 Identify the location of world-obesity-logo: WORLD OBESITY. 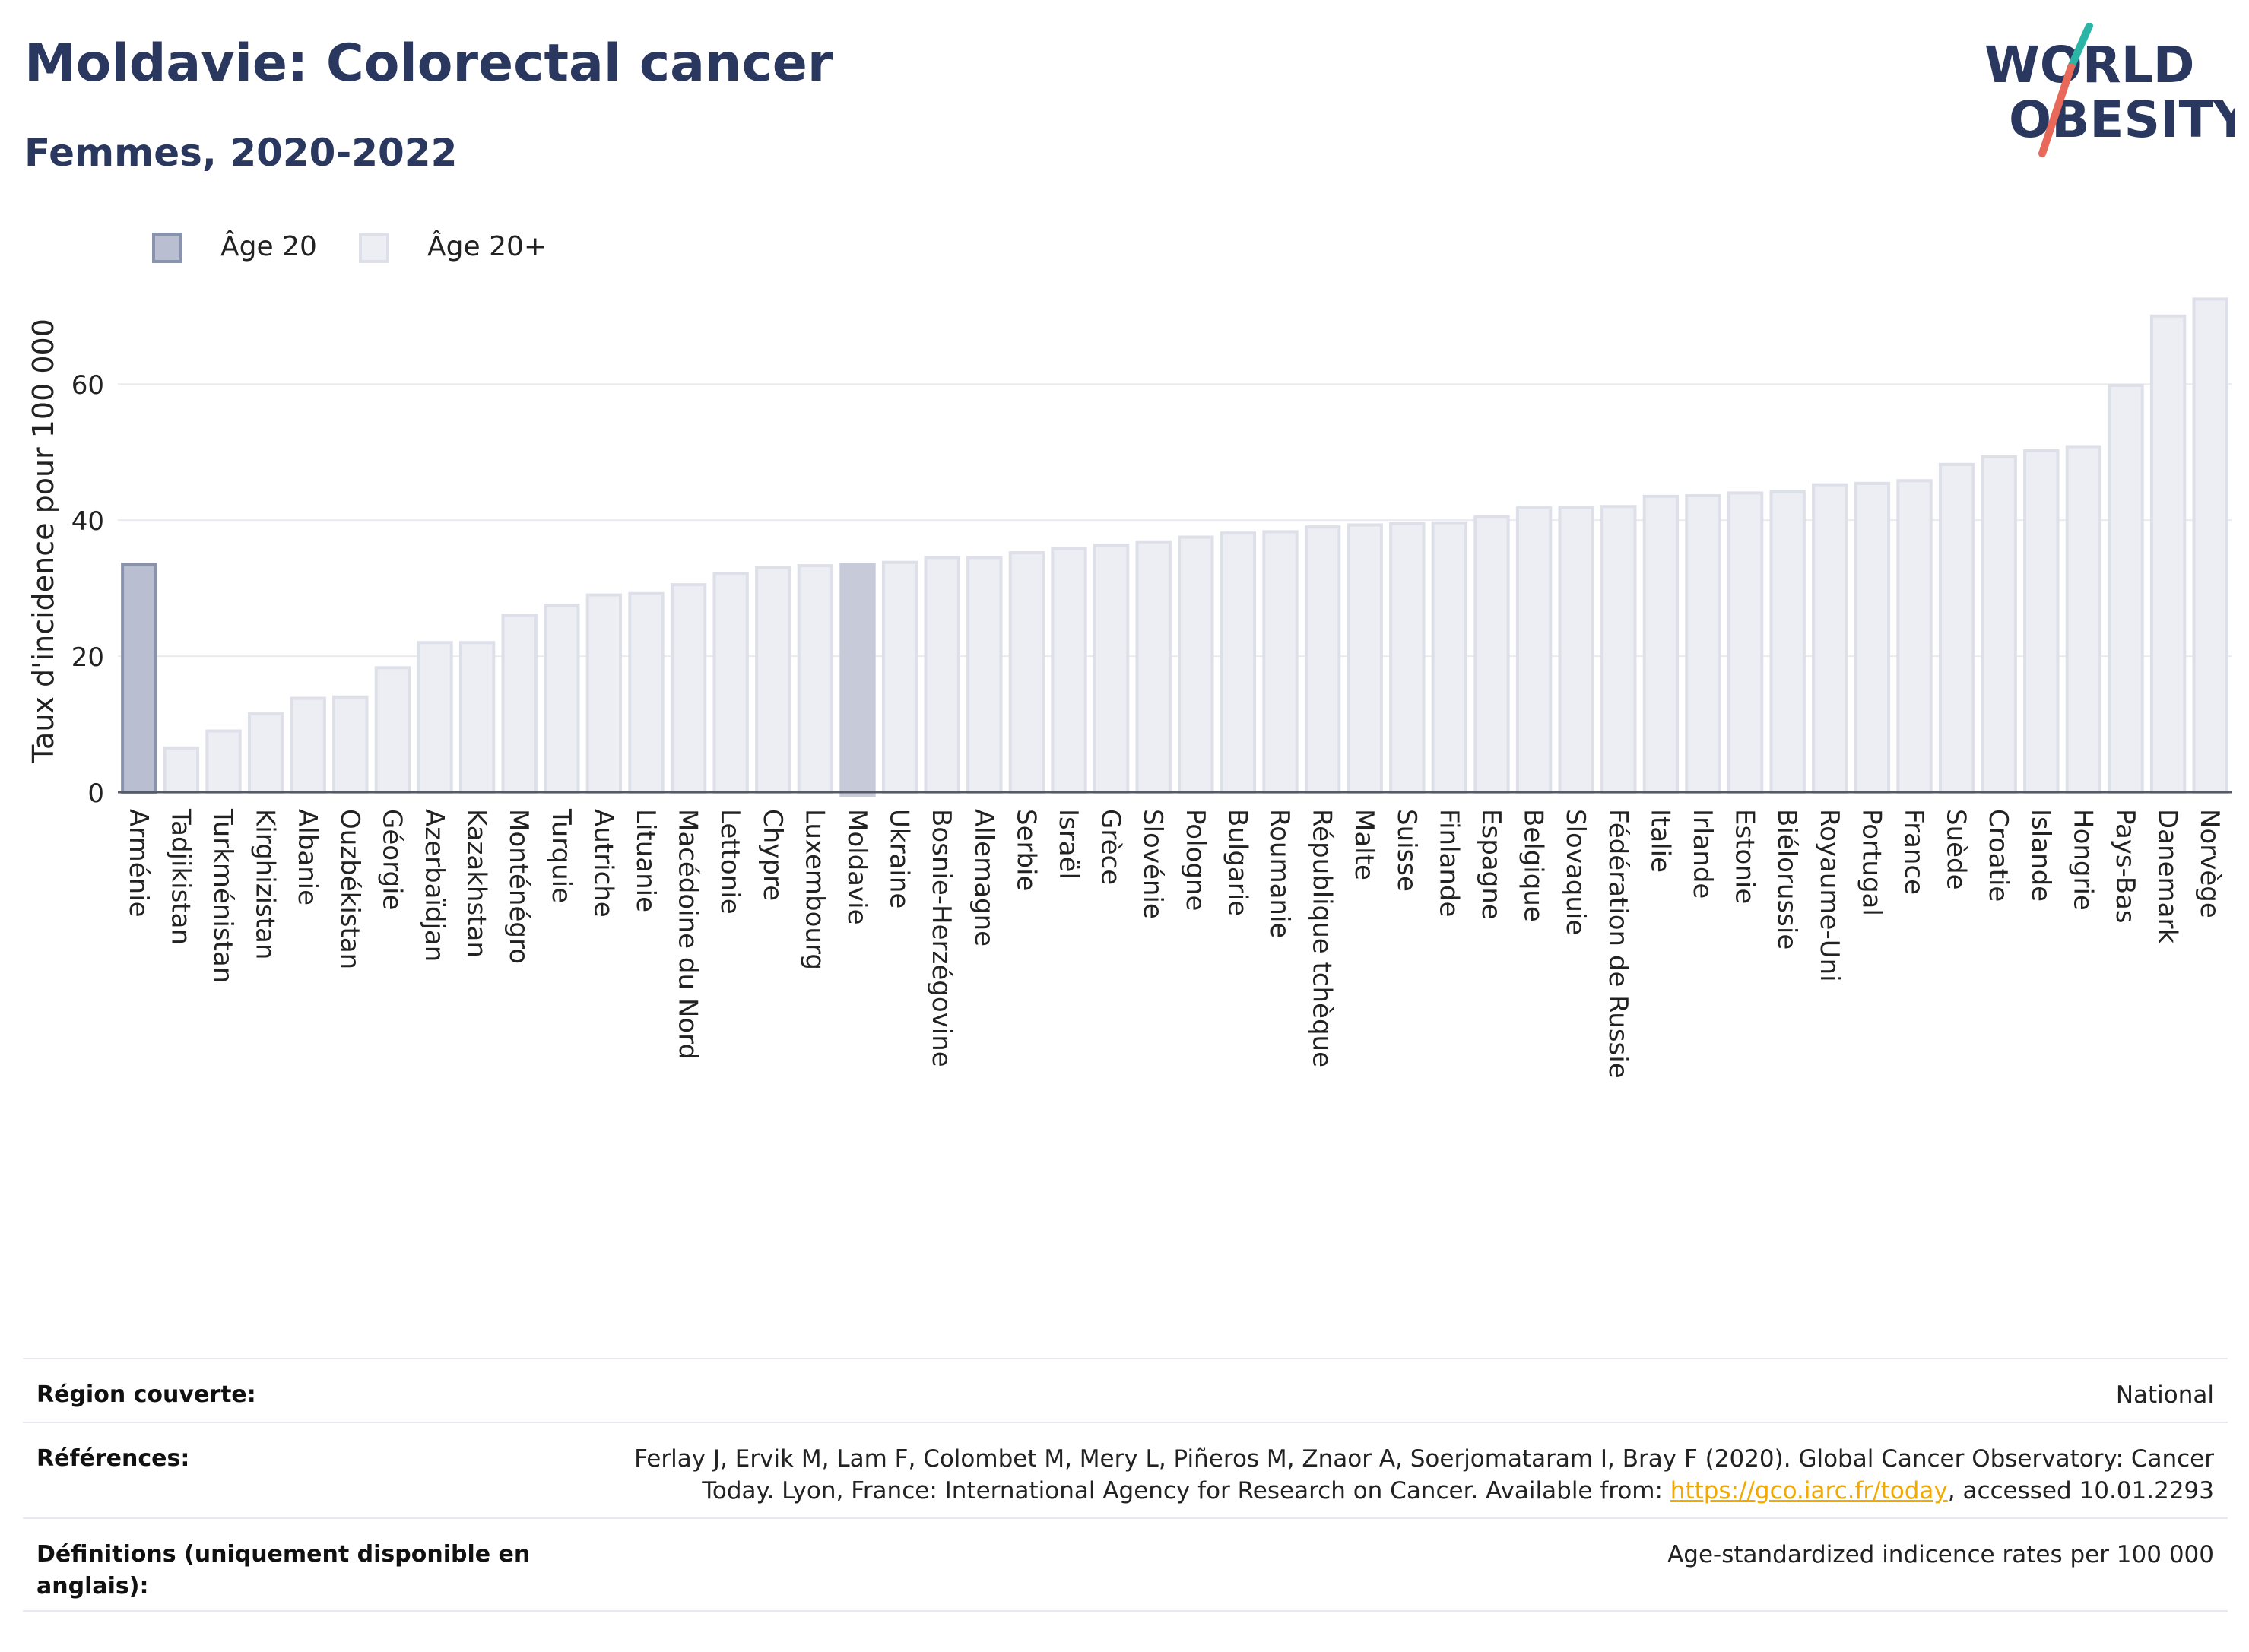
(2109, 90).